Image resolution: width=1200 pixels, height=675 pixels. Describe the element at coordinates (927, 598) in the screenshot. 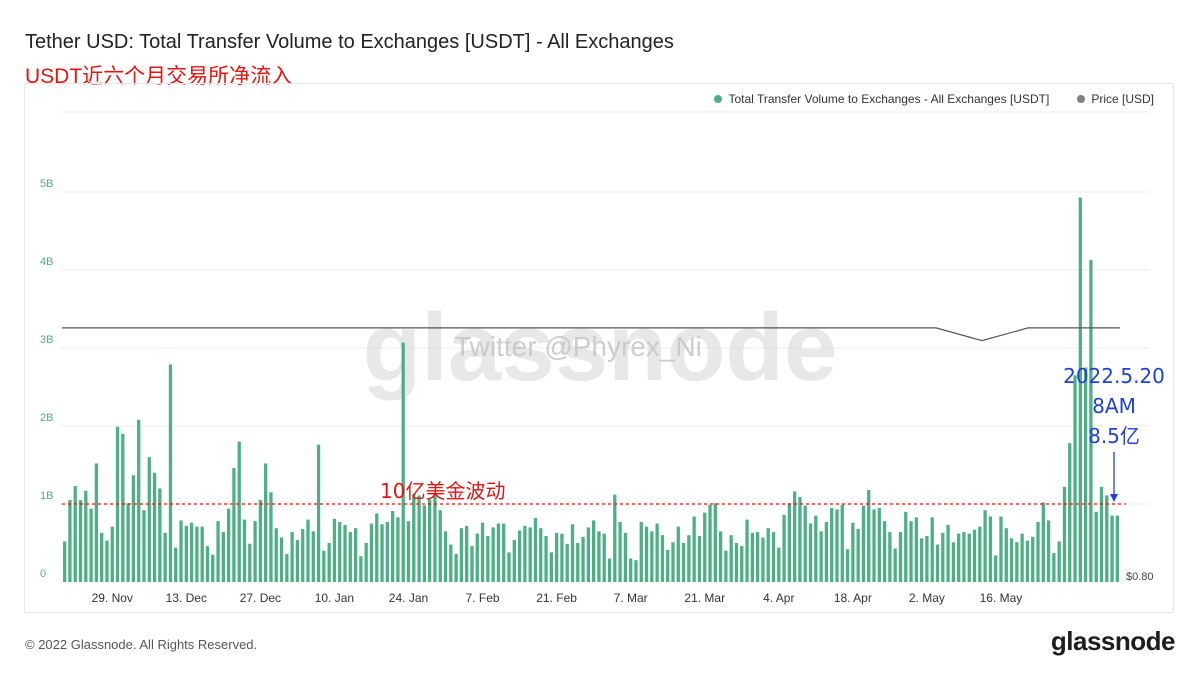

I see `x-tick-label-11: 2. May` at that location.